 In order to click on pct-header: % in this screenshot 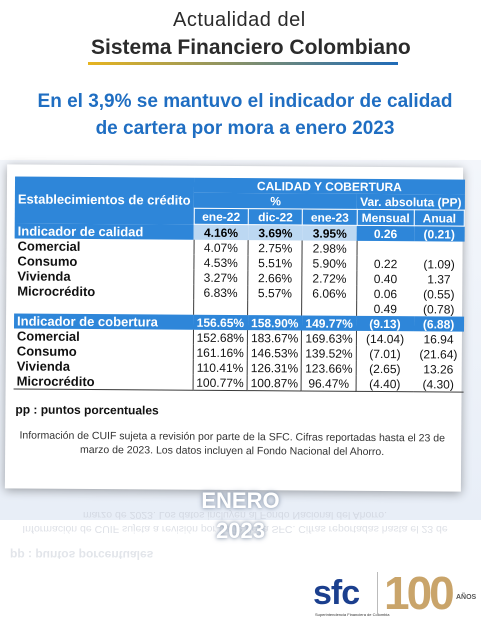, I will do `click(276, 201)`.